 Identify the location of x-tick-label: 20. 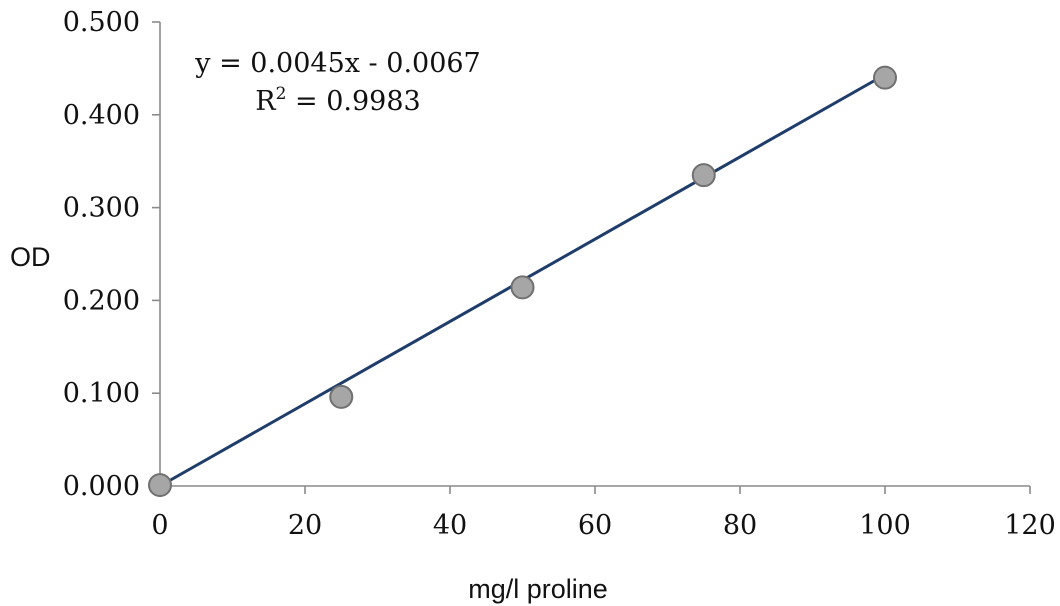
(305, 525).